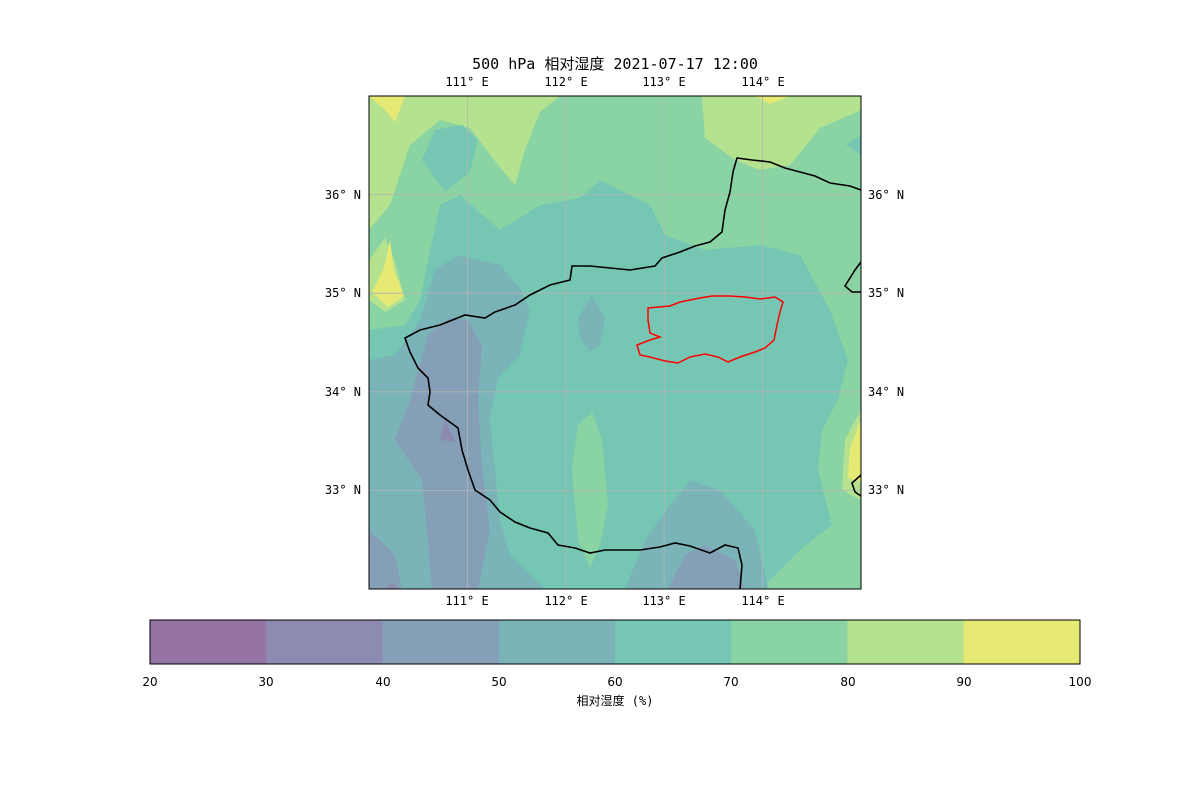  I want to click on highlighted-region-outline, so click(710, 329).